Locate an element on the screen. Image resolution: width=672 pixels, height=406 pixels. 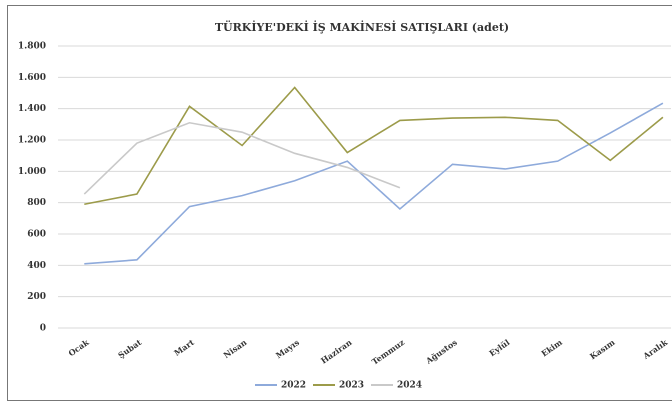
legend-label: 2023 is located at coordinates (351, 386).